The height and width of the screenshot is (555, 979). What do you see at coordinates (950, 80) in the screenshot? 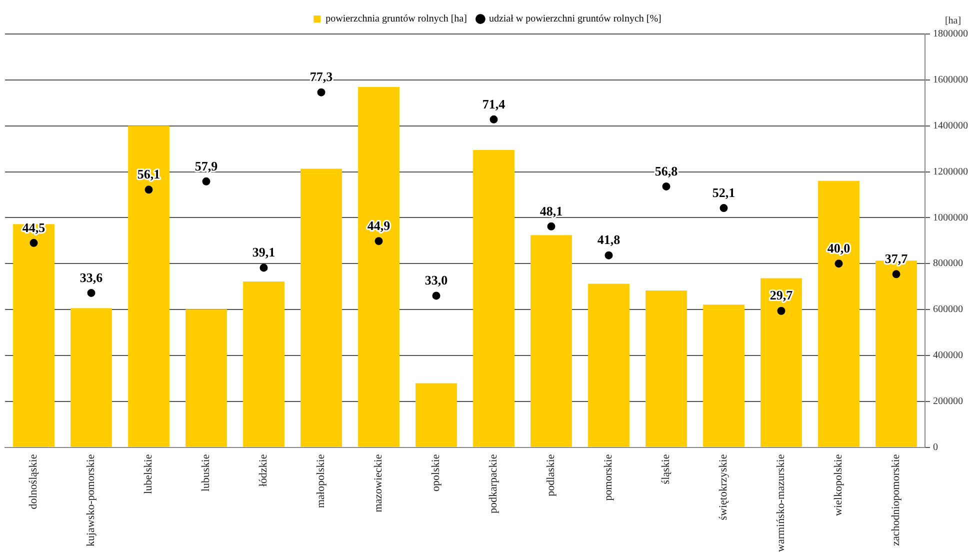
I see `y-tick-label: 1600000` at bounding box center [950, 80].